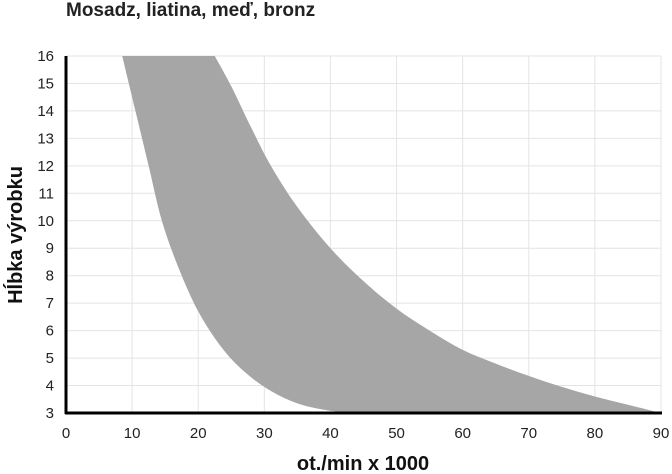  I want to click on y-tick-5: 5, so click(50, 358).